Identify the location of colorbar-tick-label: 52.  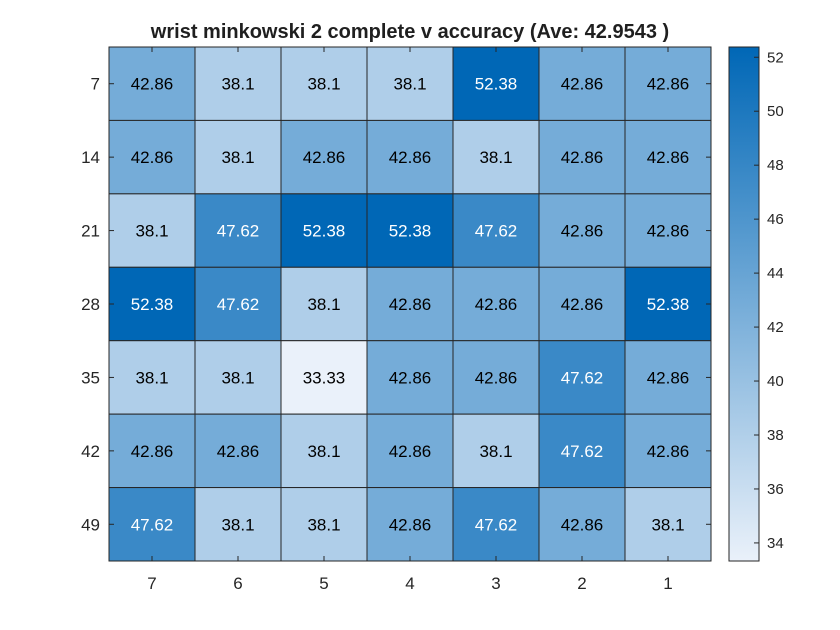
(775, 57).